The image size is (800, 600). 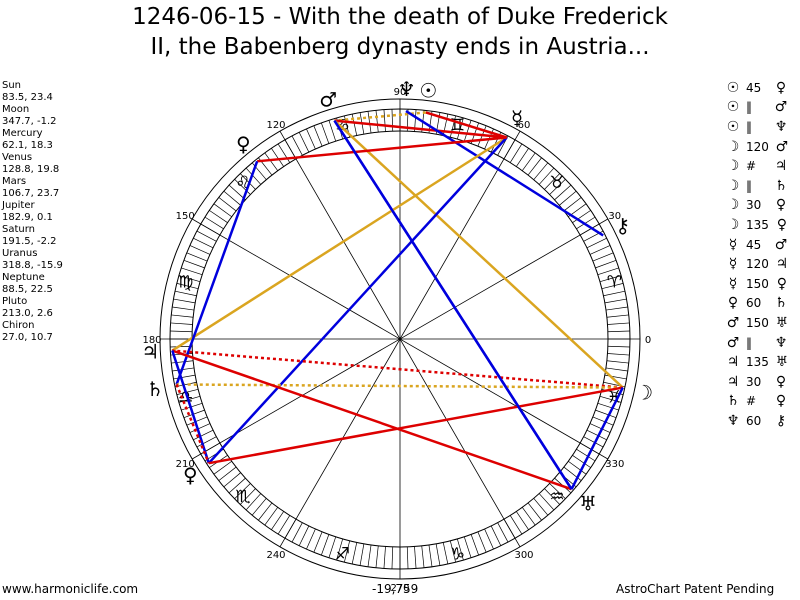 I want to click on zodiac-sign-glyph: ♓, so click(x=614, y=397).